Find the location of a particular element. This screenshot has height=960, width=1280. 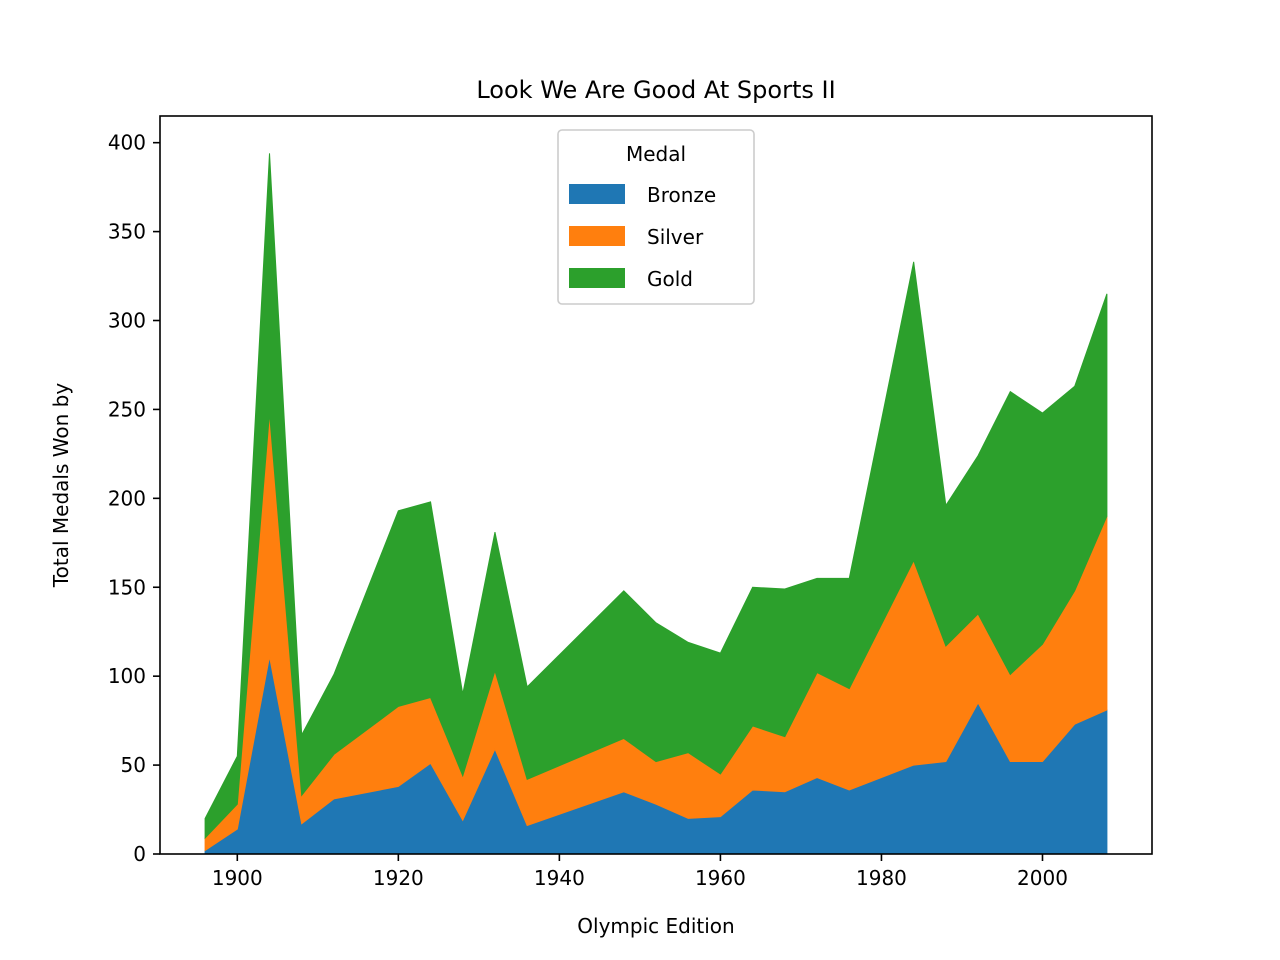

x-axis-label: Olympic Edition is located at coordinates (655, 926).